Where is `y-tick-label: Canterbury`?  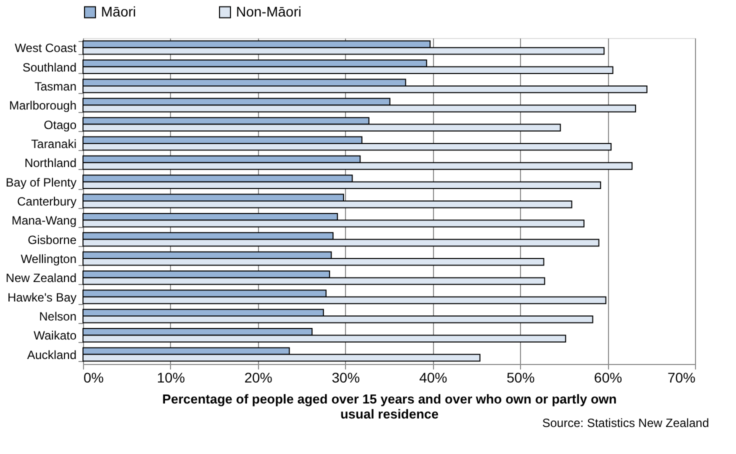 y-tick-label: Canterbury is located at coordinates (46, 201).